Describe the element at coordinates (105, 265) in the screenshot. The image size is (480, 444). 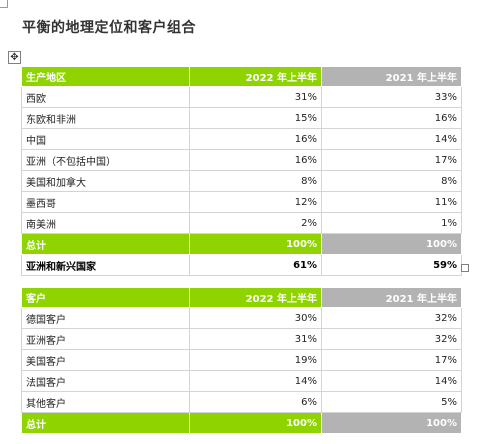
I see `emerging-label: 亚洲和新兴国家` at that location.